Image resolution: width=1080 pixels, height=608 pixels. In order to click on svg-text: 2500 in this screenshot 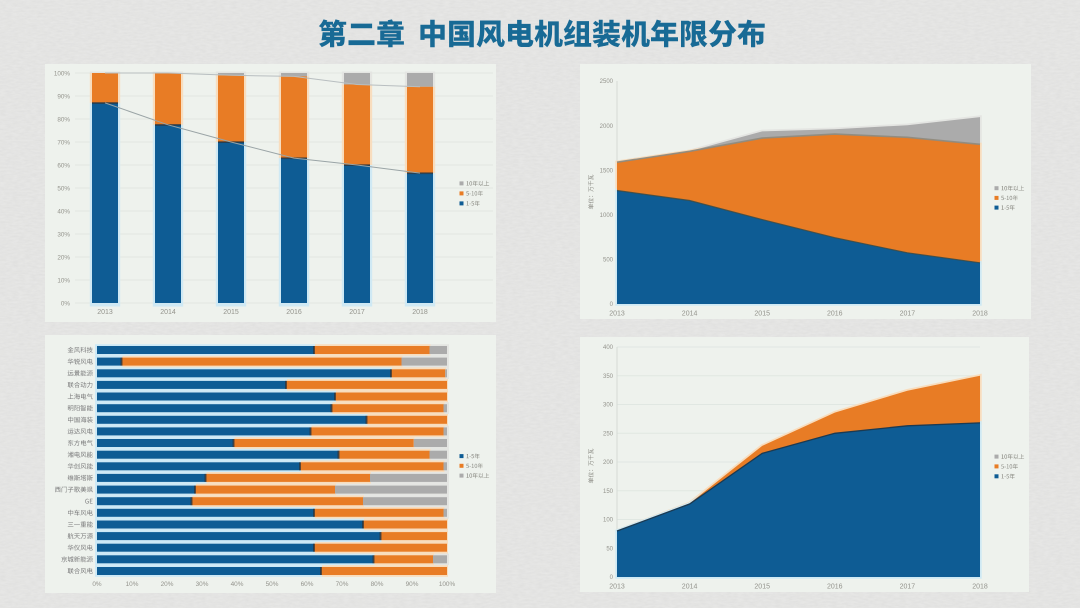, I will do `click(607, 82)`.